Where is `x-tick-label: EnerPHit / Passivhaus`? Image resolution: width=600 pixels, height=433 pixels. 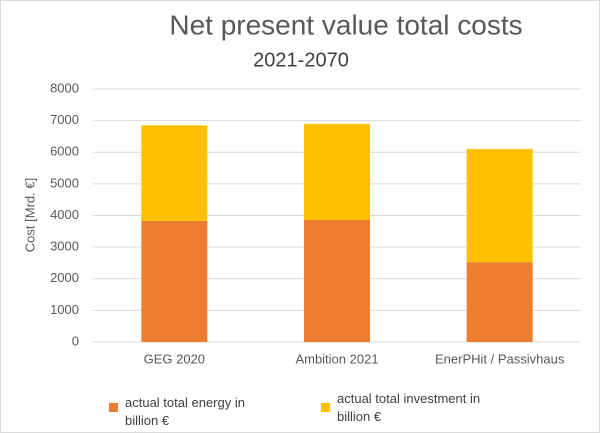 x-tick-label: EnerPHit / Passivhaus is located at coordinates (500, 358).